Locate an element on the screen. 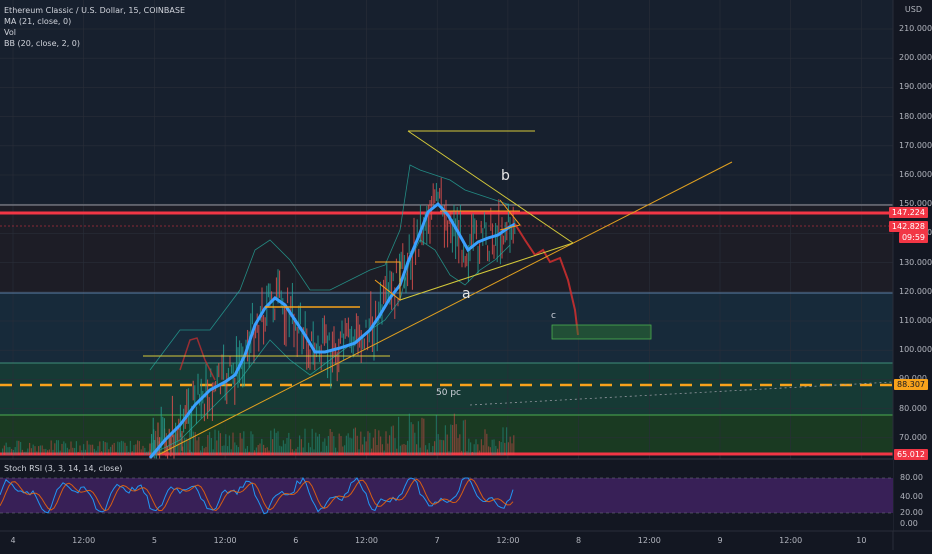 The height and width of the screenshot is (554, 932). stoch-k-line is located at coordinates (257, 495).